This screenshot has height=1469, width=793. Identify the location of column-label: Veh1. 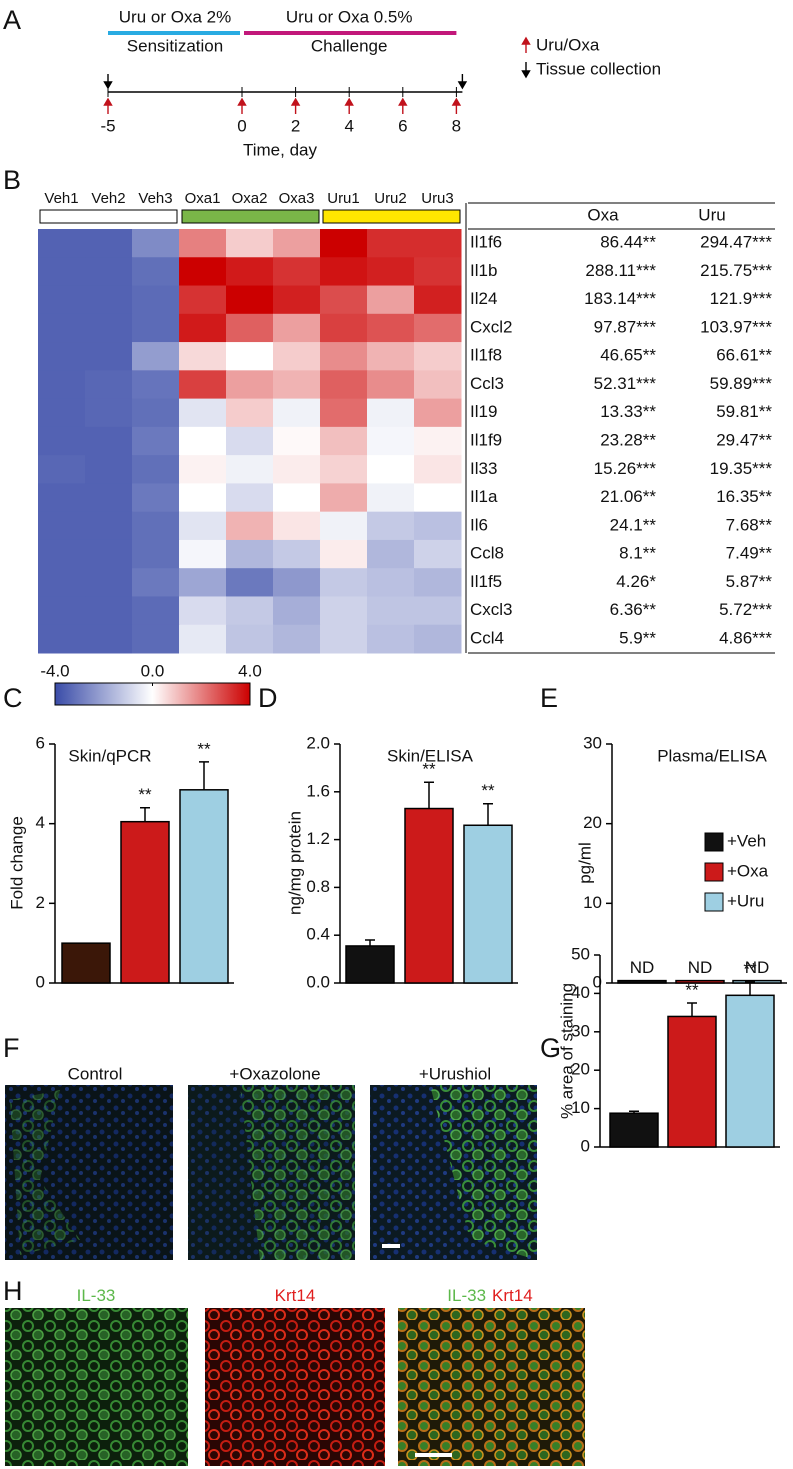
(61, 198).